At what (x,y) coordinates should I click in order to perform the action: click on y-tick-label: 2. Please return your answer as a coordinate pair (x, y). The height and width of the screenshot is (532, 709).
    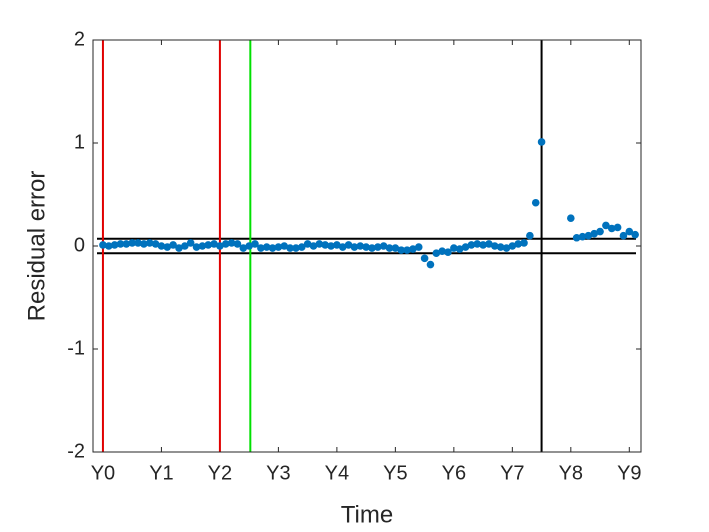
    Looking at the image, I should click on (79, 39).